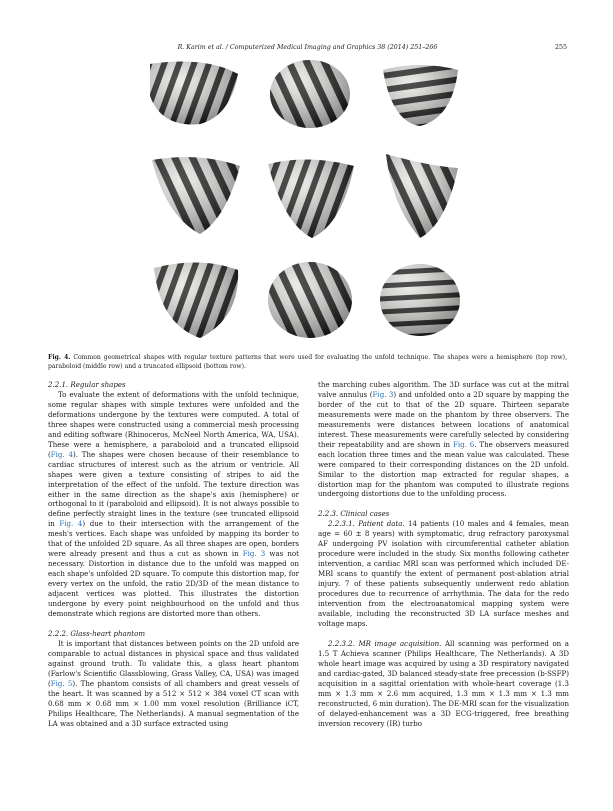 The height and width of the screenshot is (811, 613). What do you see at coordinates (354, 514) in the screenshot?
I see `section-heading-clinical-cases: 2.2.3. Clinical cases` at bounding box center [354, 514].